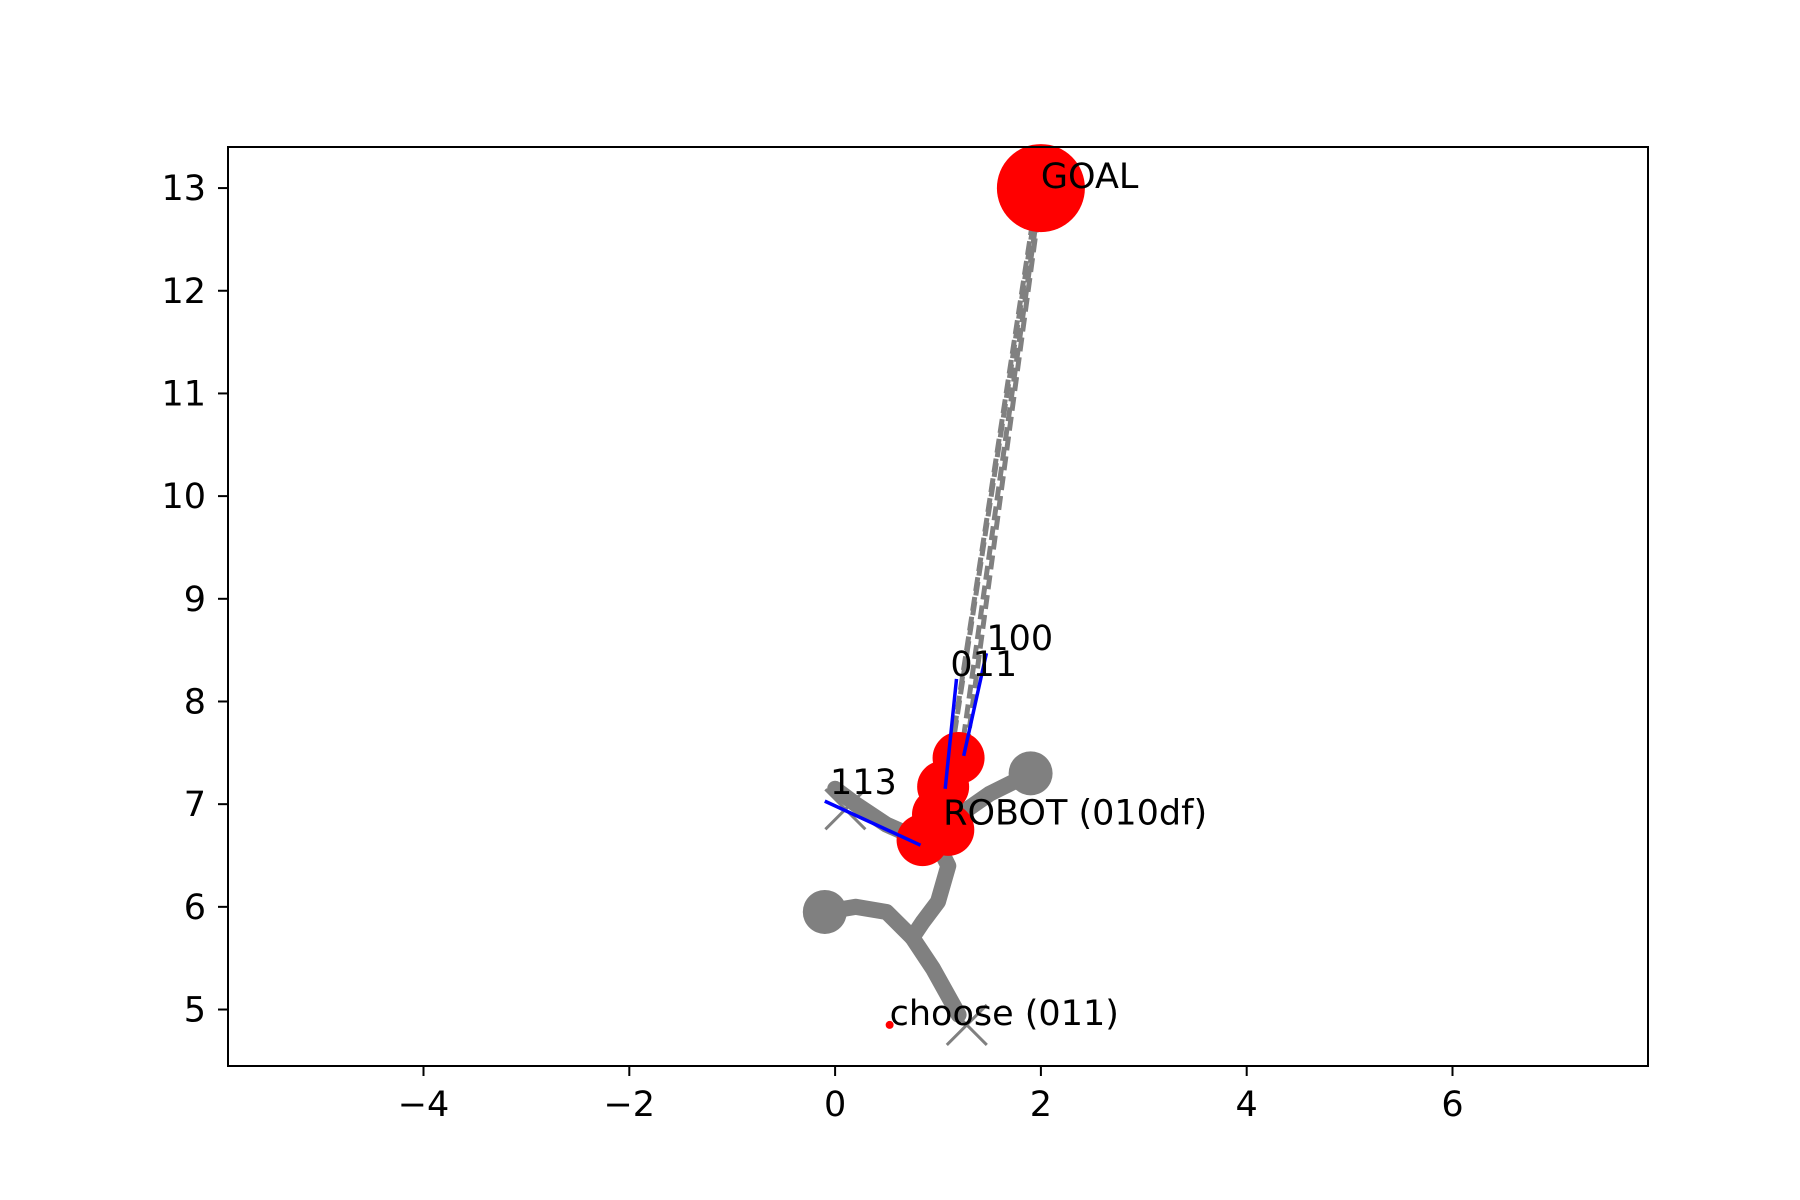 Image resolution: width=1800 pixels, height=1200 pixels. I want to click on x-tick-label: 2, so click(1041, 1105).